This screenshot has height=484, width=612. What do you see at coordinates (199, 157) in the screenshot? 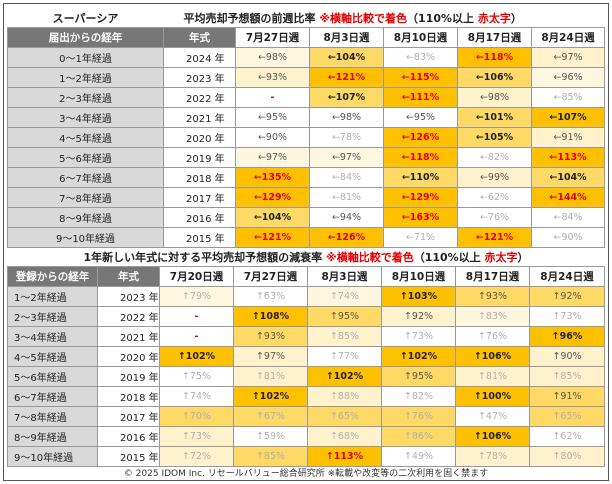
I see `row-year: 2019 年` at bounding box center [199, 157].